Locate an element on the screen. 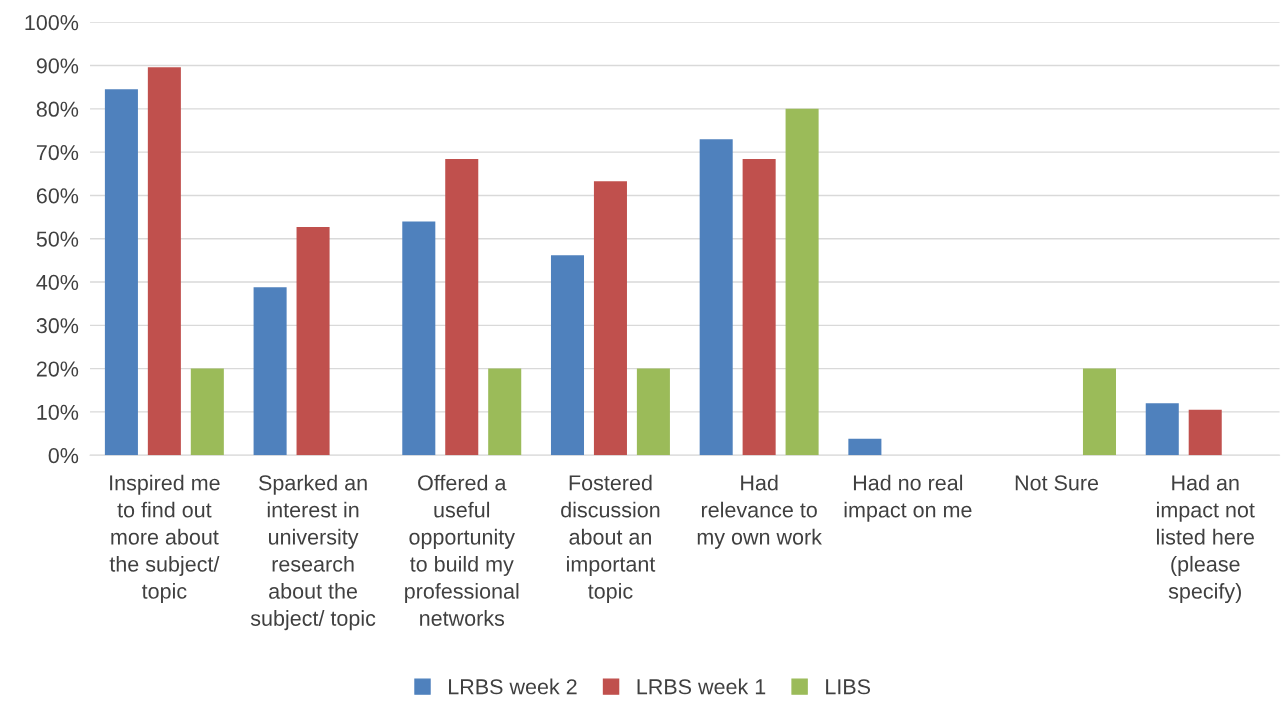  y-tick-label: 50% is located at coordinates (57, 239).